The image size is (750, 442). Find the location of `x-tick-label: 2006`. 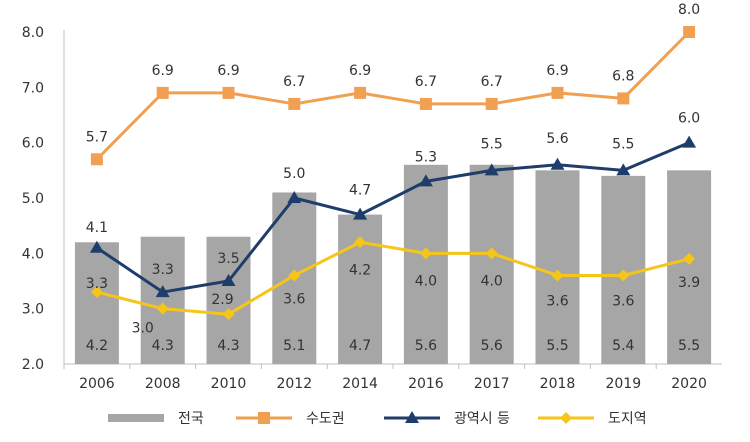

x-tick-label: 2006 is located at coordinates (97, 384).